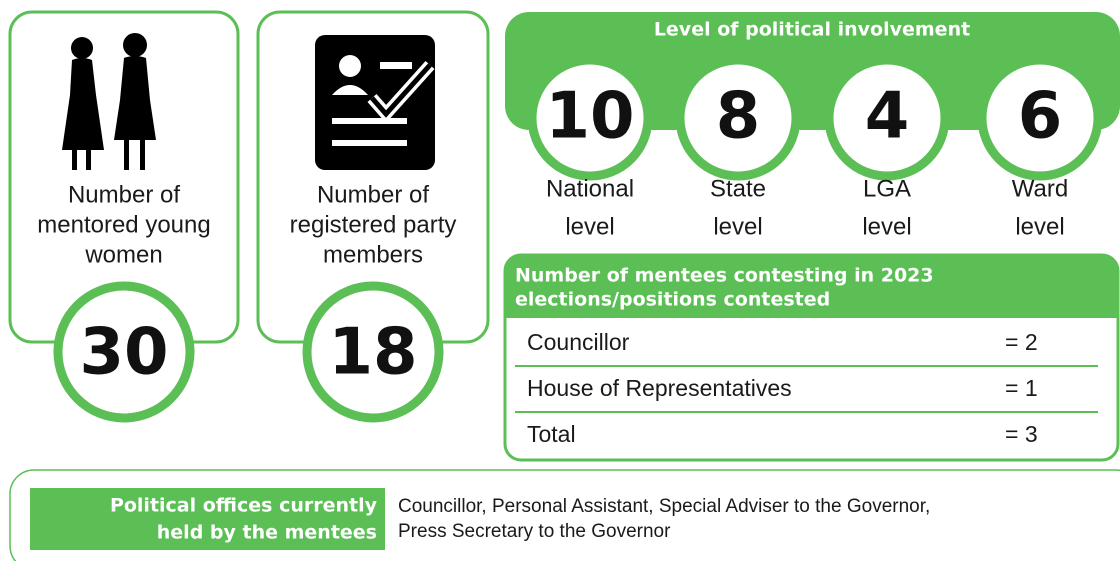  What do you see at coordinates (207, 519) in the screenshot?
I see `offices-label-box` at bounding box center [207, 519].